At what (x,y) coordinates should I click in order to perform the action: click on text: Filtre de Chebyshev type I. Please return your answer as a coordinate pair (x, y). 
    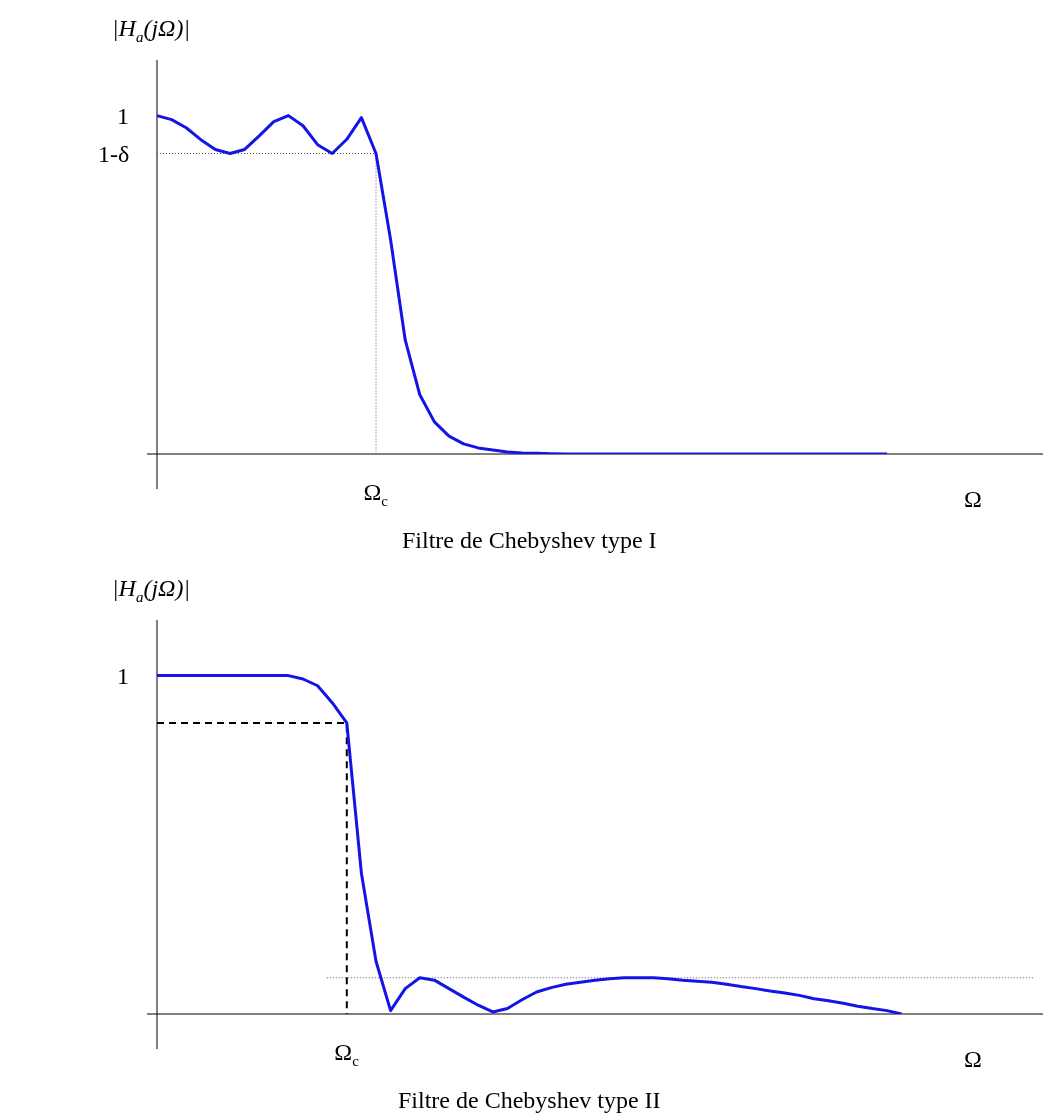
    Looking at the image, I should click on (529, 540).